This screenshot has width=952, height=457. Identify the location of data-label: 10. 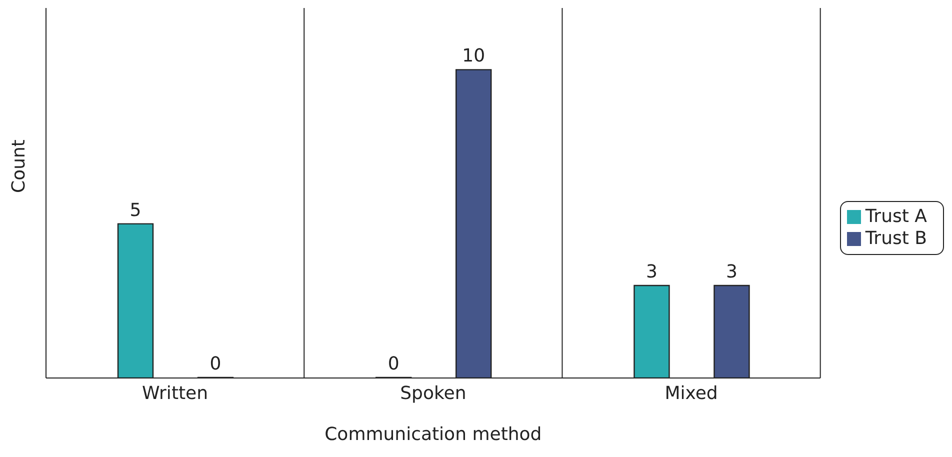
(474, 56).